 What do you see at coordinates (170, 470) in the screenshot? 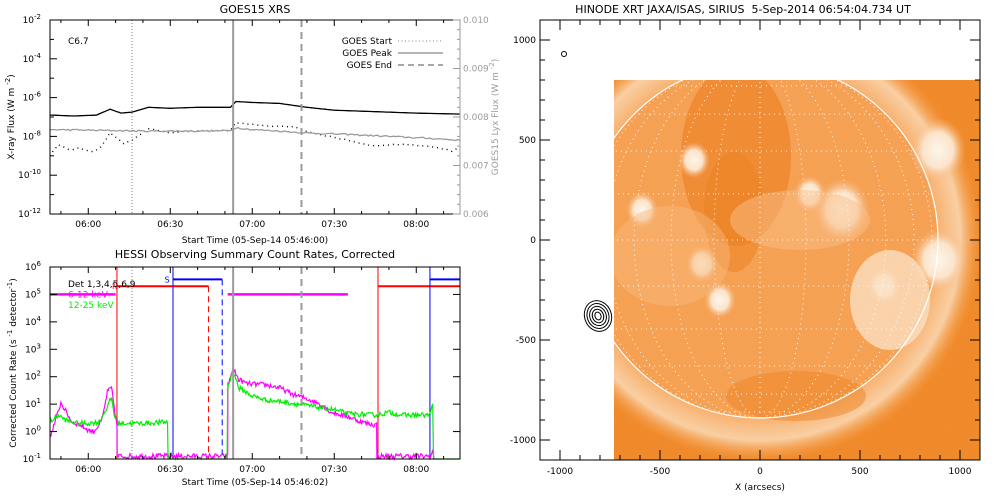
I see `hessi-x-tick-label: 06:30` at bounding box center [170, 470].